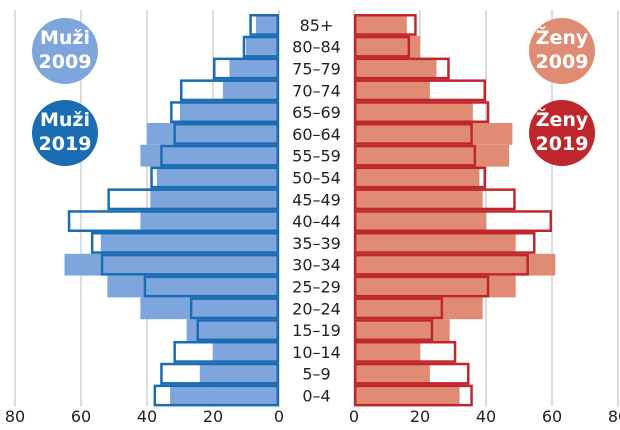 This screenshot has width=620, height=430. I want to click on bar--eny-2019-70-74, so click(420, 90).